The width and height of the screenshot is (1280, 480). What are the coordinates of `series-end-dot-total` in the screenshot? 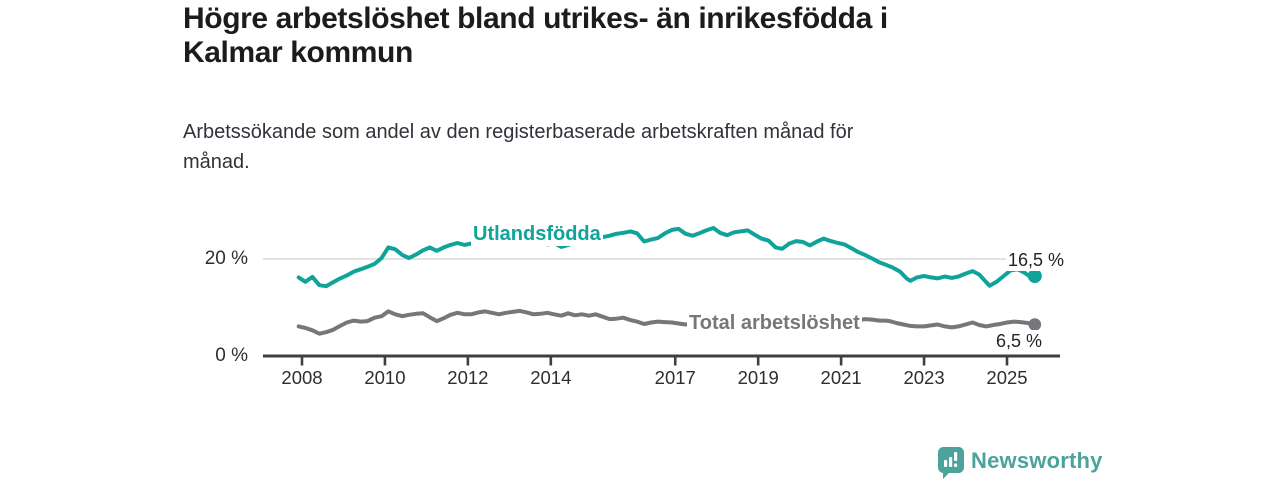 It's located at (1035, 324).